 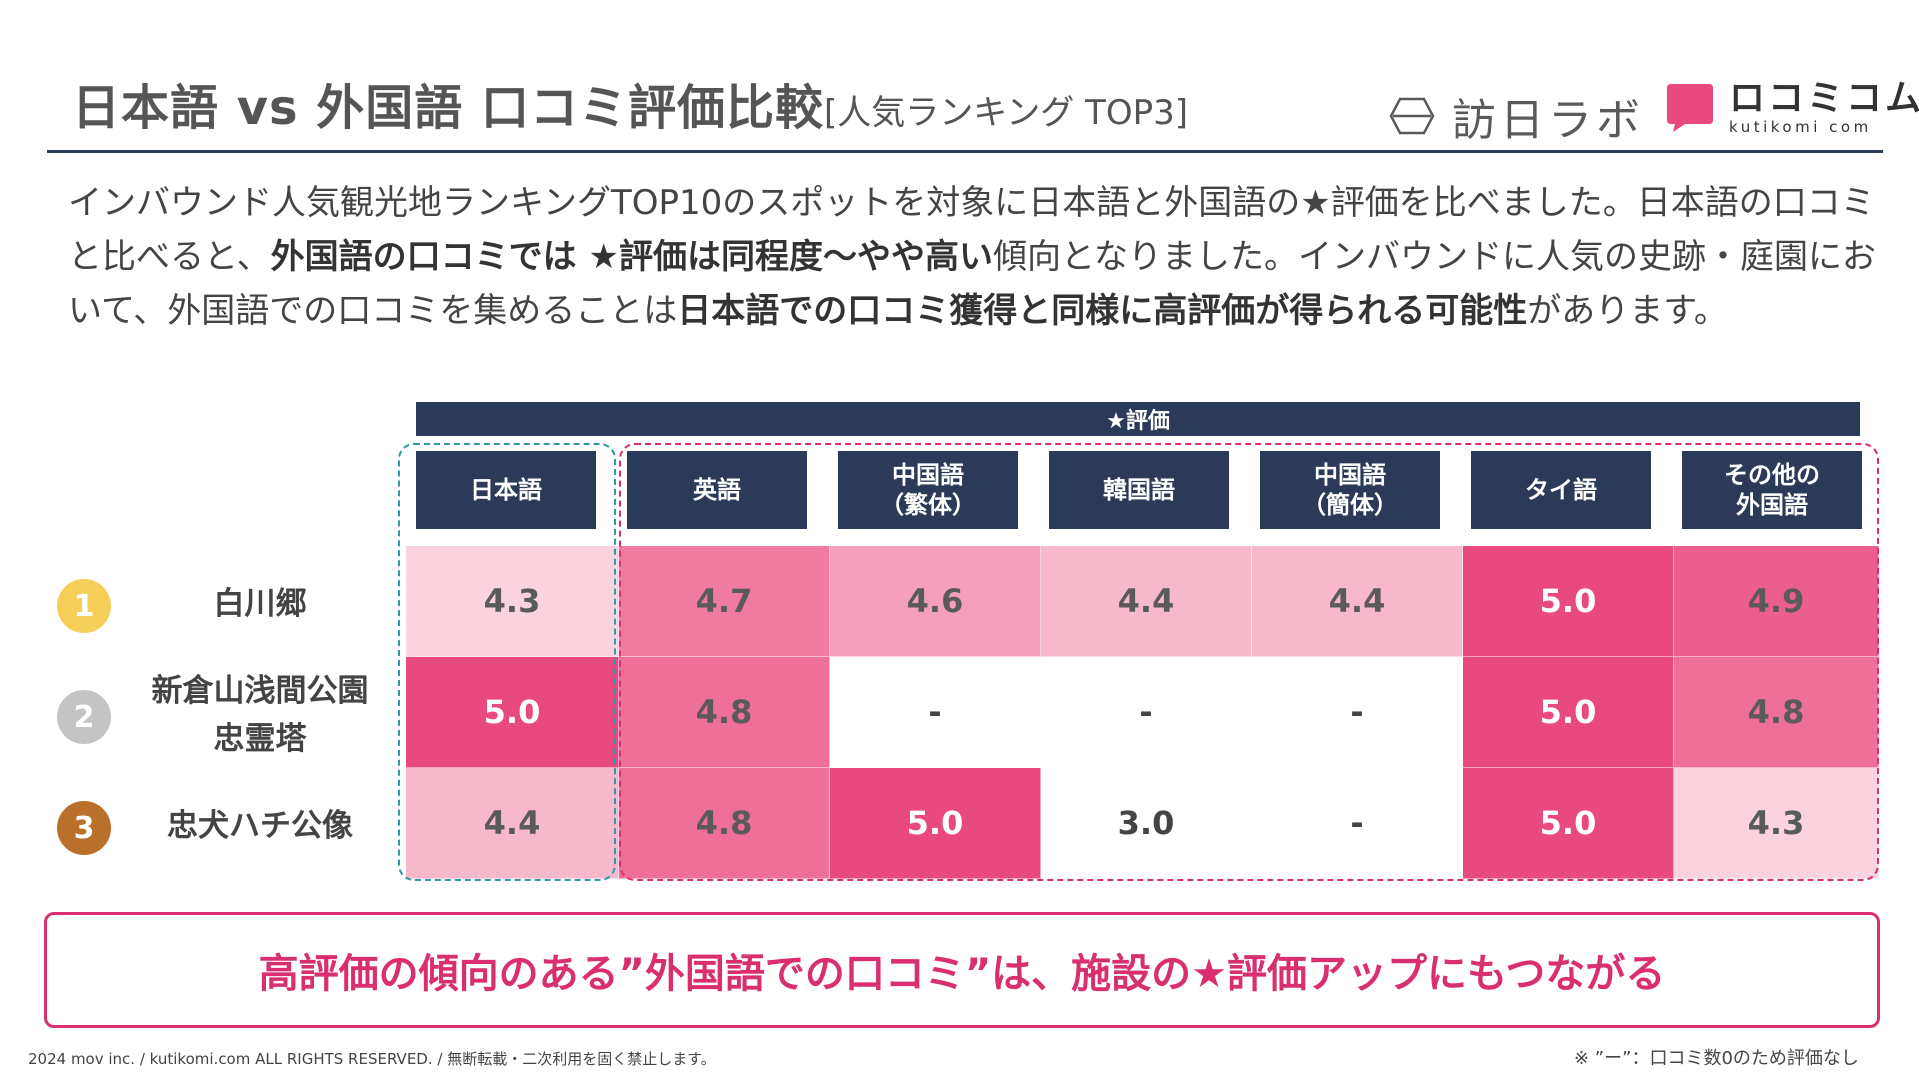 I want to click on kutikomi-logo-subtext: kutikomi com, so click(x=1800, y=127).